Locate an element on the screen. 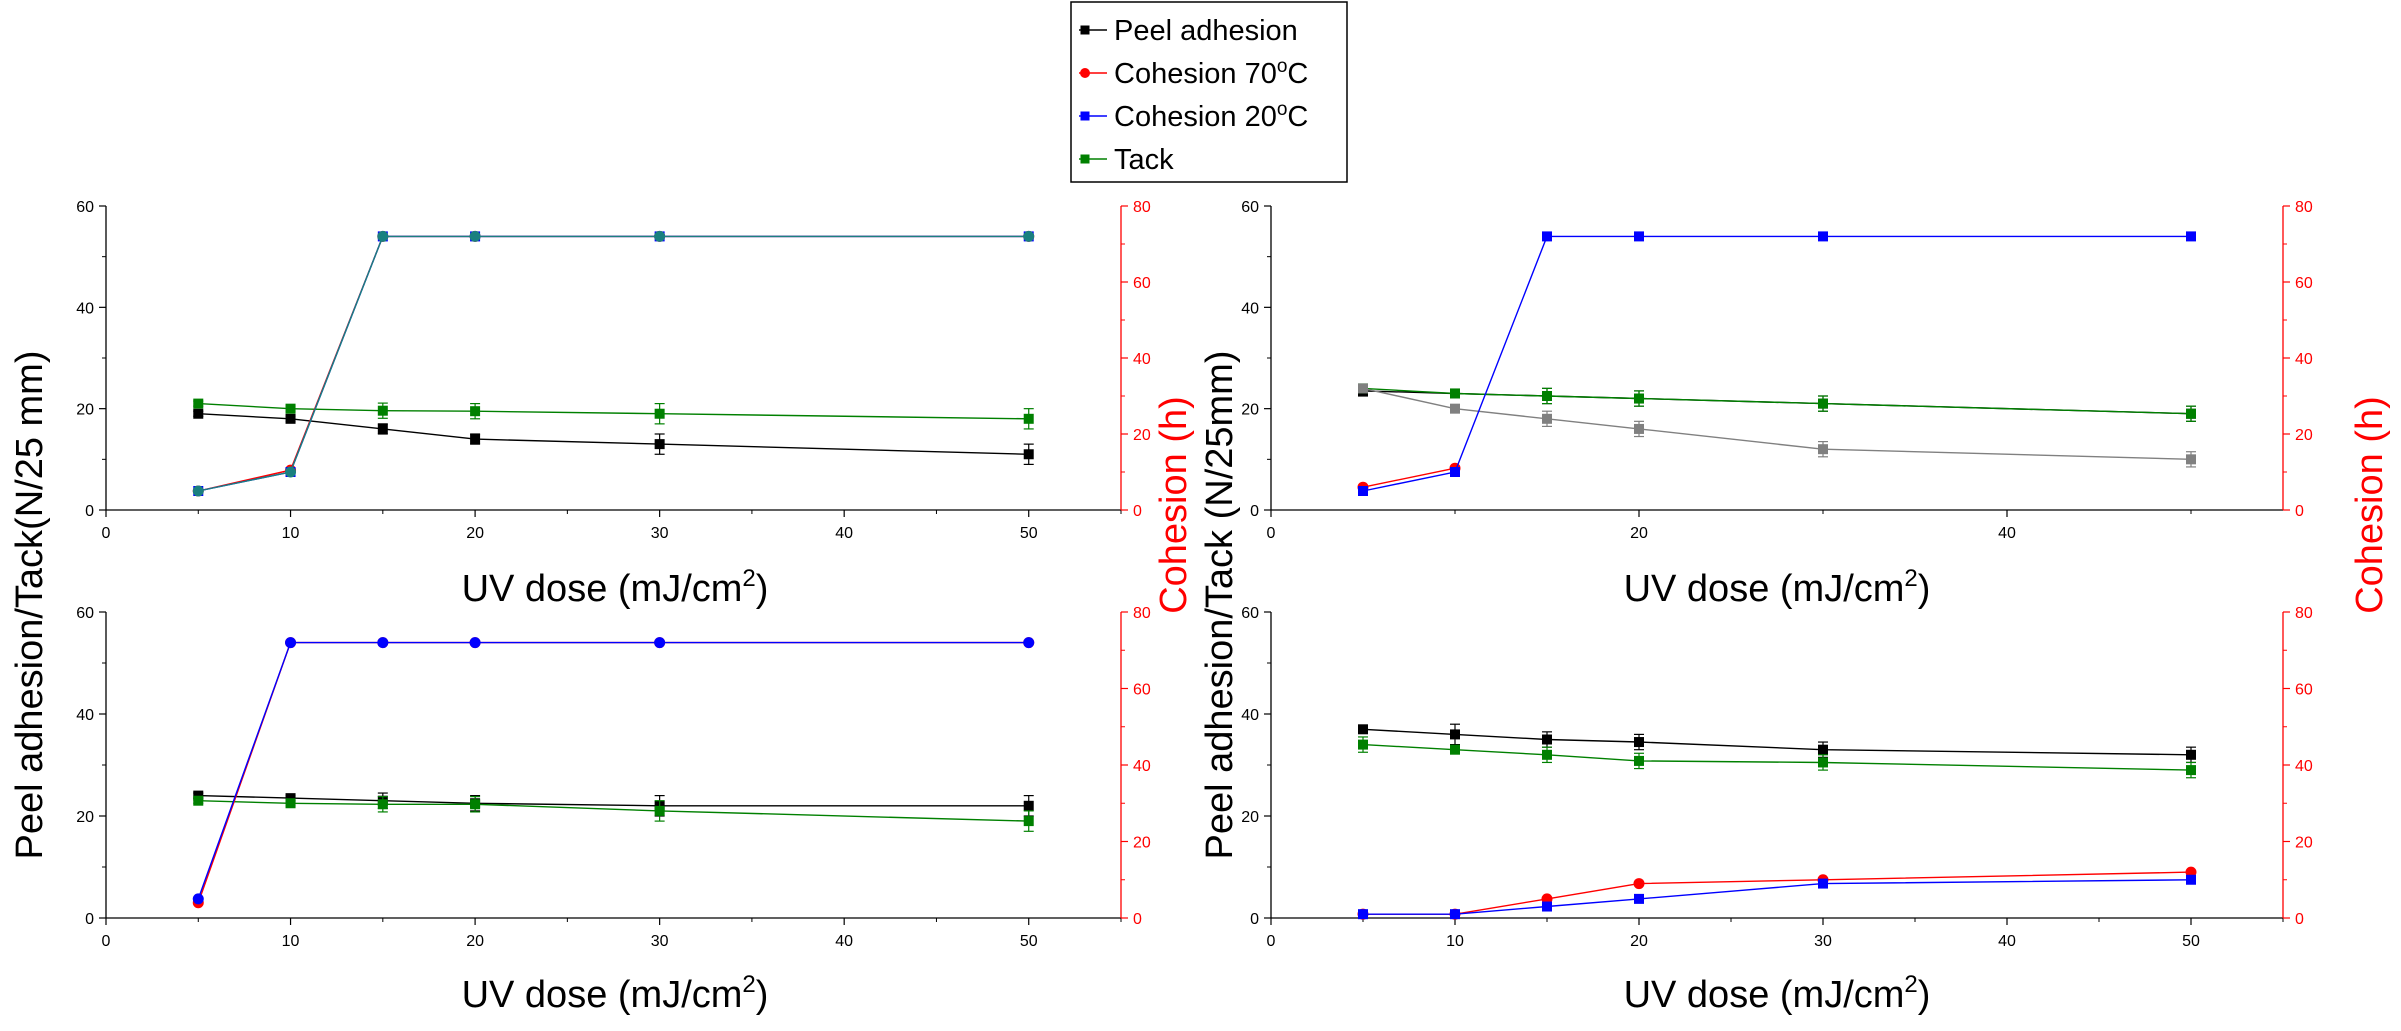 This screenshot has width=2401, height=1031. y2-tick-label-4: 80 is located at coordinates (1142, 207).